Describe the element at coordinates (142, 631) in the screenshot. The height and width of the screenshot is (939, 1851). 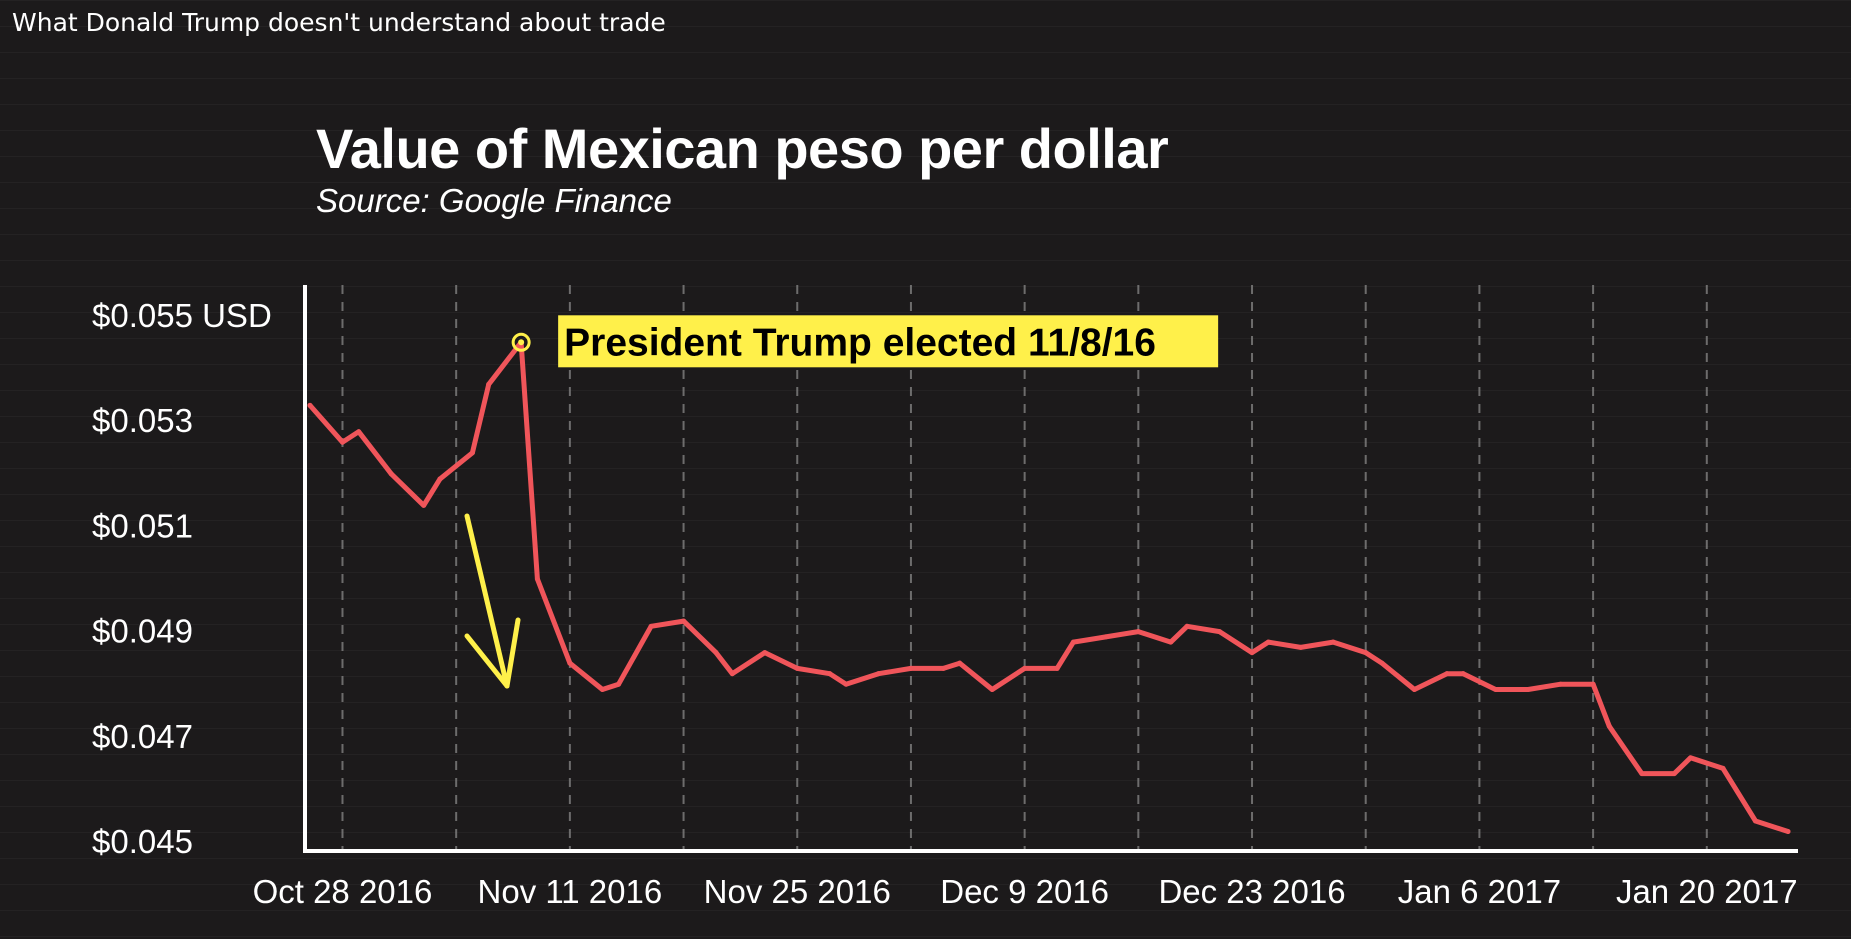
I see `y-tick-label: $0.049` at that location.